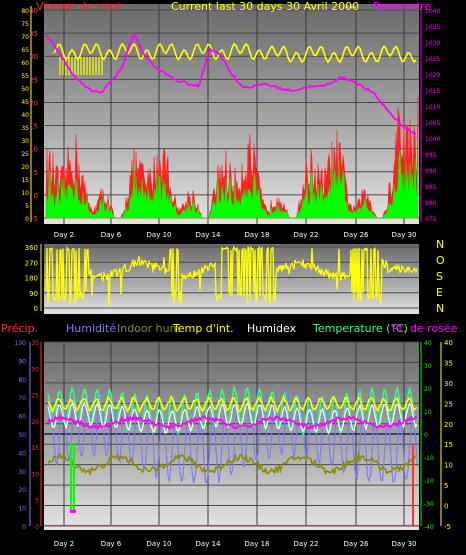 This screenshot has width=466, height=555. Describe the element at coordinates (31, 263) in the screenshot. I see `direction-tick-label: 270` at that location.